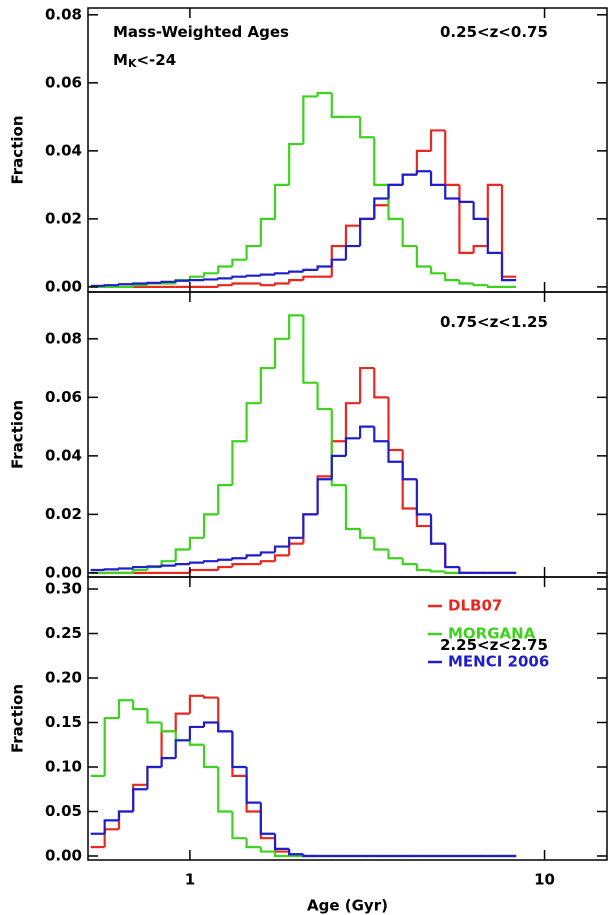 The height and width of the screenshot is (915, 608). I want to click on annotation-text: 2.25<z<2.75, so click(494, 645).